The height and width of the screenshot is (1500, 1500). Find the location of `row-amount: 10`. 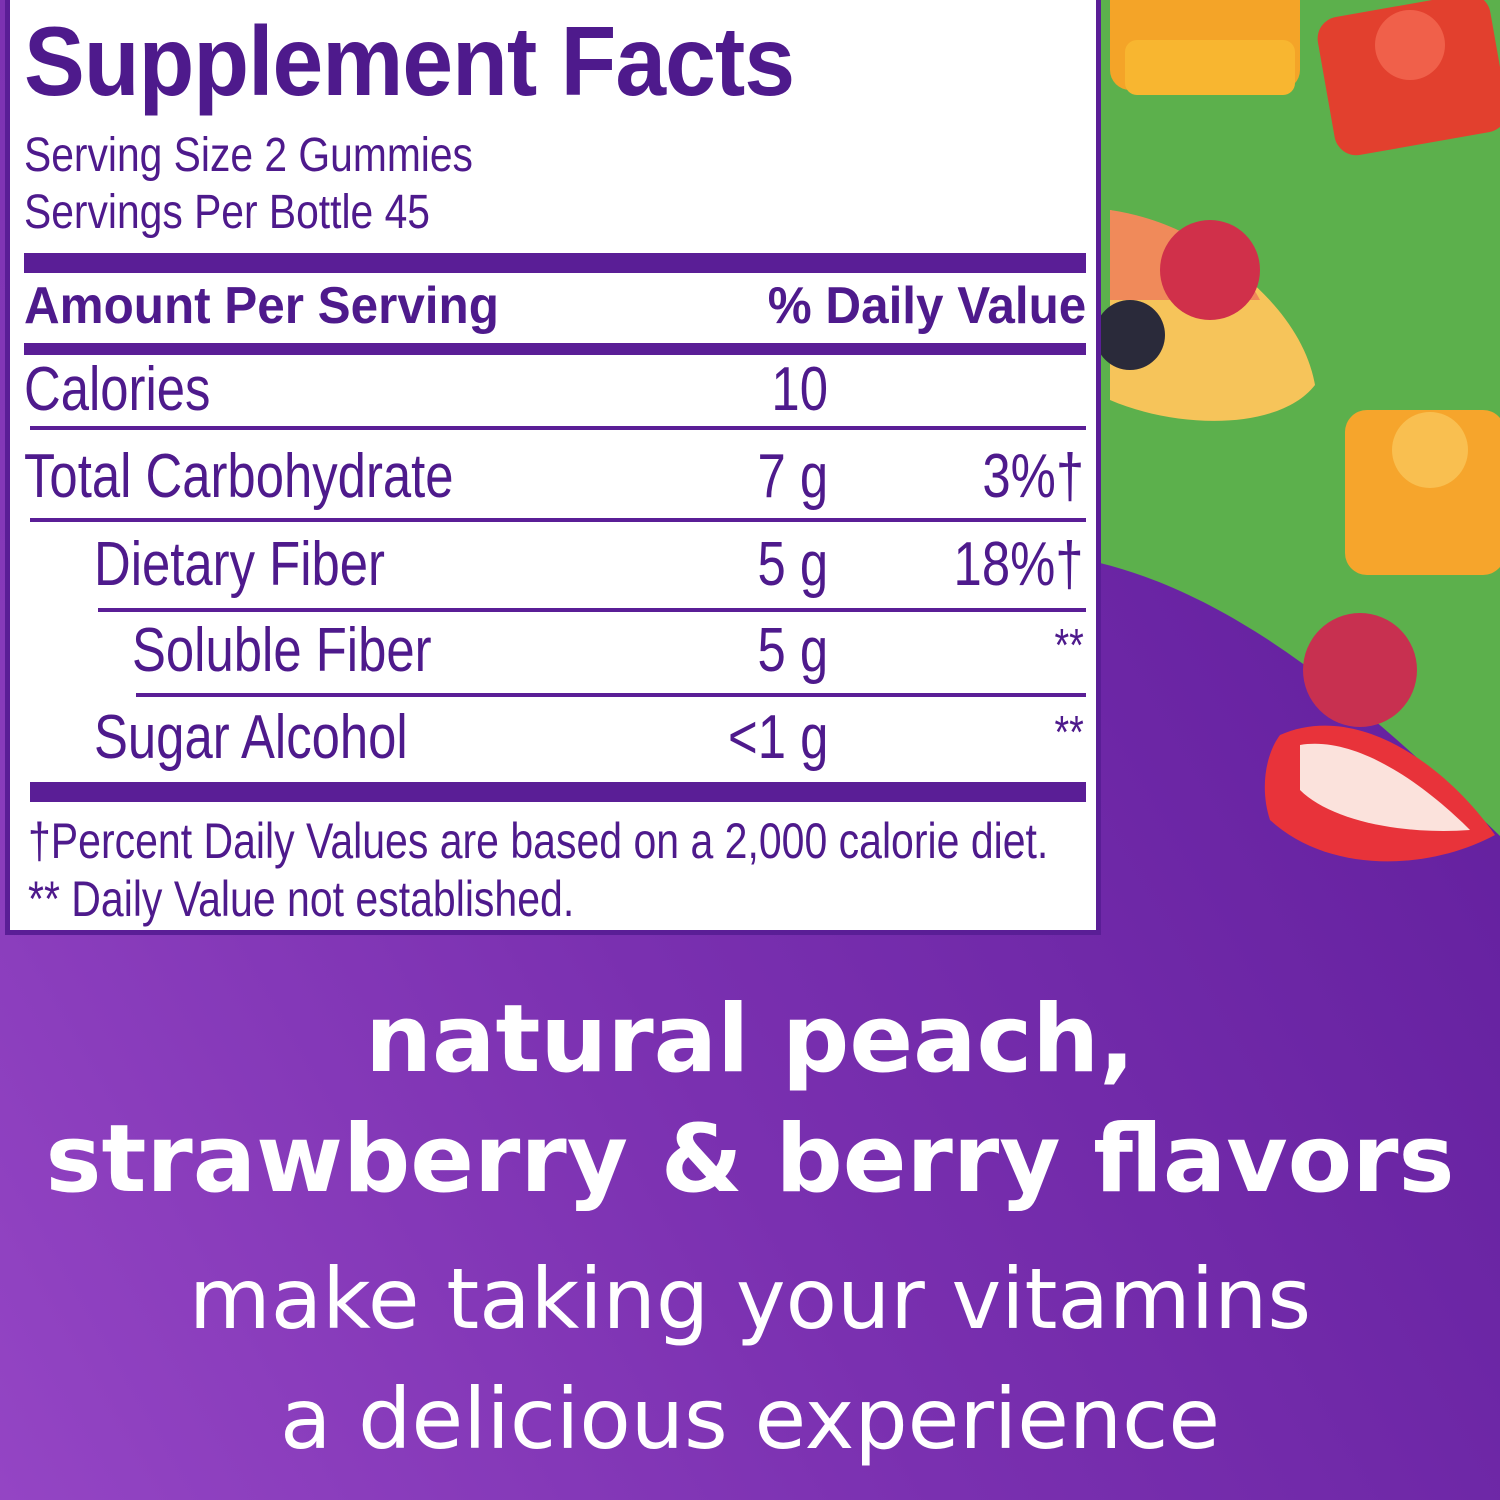

row-amount: 10 is located at coordinates (799, 389).